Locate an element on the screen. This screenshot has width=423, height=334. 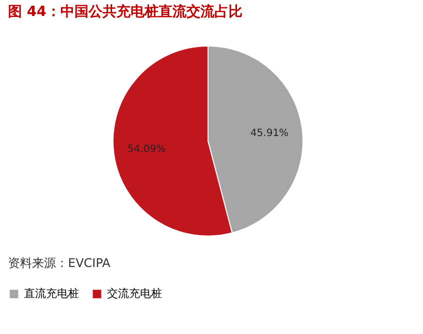
data-label: 45.91% is located at coordinates (269, 134).